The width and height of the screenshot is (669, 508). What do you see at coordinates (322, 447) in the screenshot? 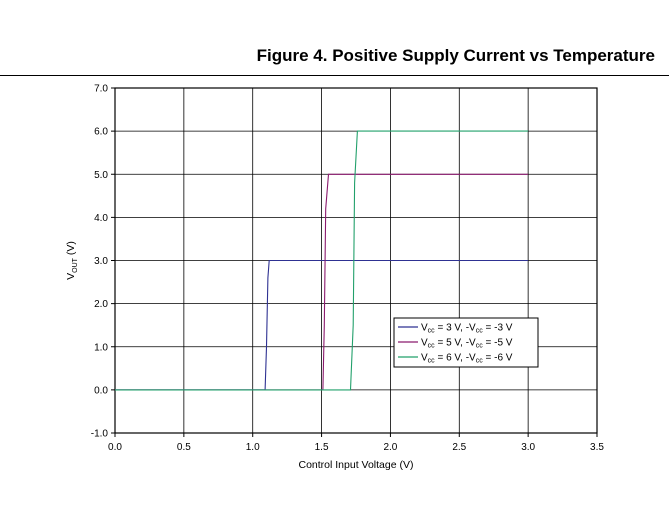
I see `x-tick-label: 1.5` at bounding box center [322, 447].